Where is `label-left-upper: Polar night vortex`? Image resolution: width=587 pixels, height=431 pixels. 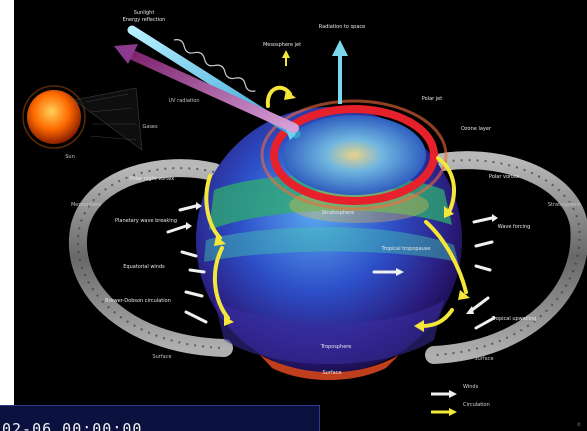 label-left-upper: Polar night vortex is located at coordinates (152, 179).